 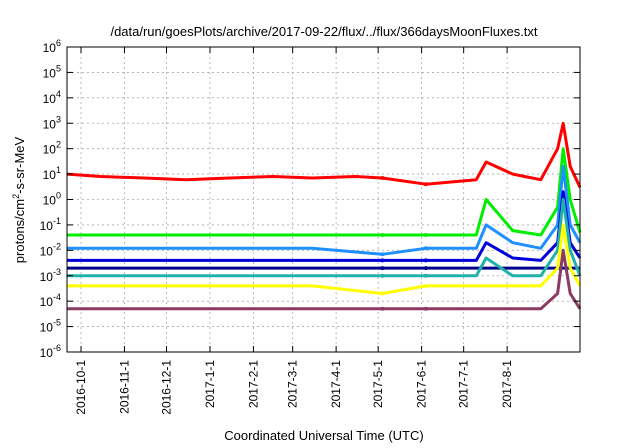 What do you see at coordinates (124, 387) in the screenshot?
I see `x-tick-label: 2016-11-1` at bounding box center [124, 387].